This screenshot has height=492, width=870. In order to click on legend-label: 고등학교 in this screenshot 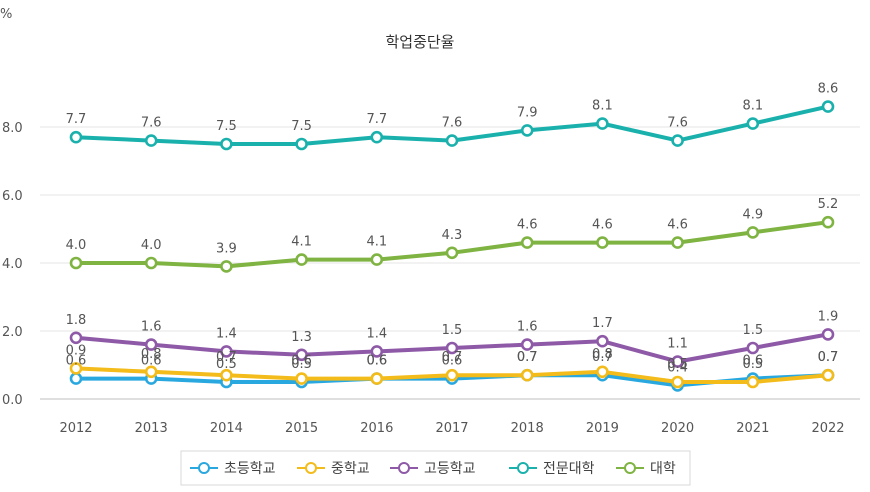, I will do `click(450, 469)`.